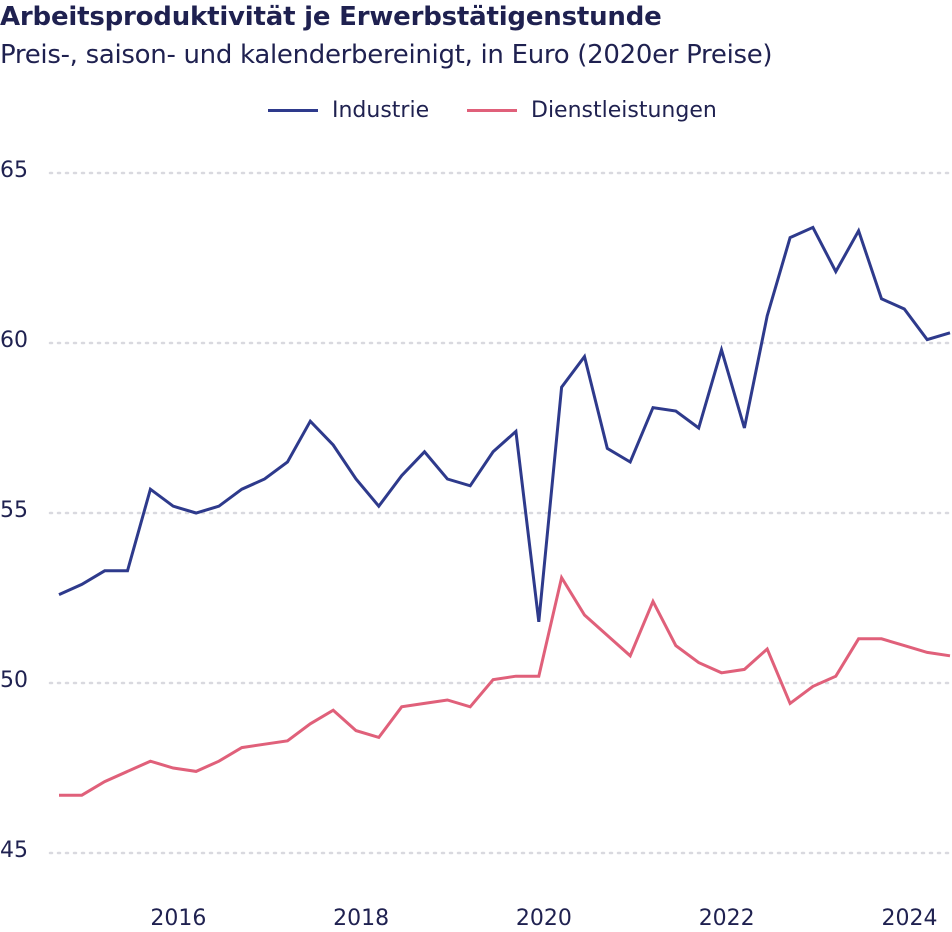 This screenshot has height=932, width=952. I want to click on legend-swatch-dienstleistungen, so click(492, 110).